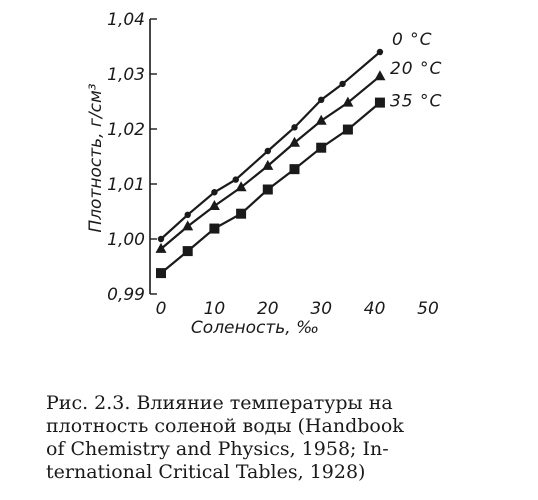 The height and width of the screenshot is (500, 538). What do you see at coordinates (255, 328) in the screenshot?
I see `x-axis-title: Соленость, ‰` at bounding box center [255, 328].